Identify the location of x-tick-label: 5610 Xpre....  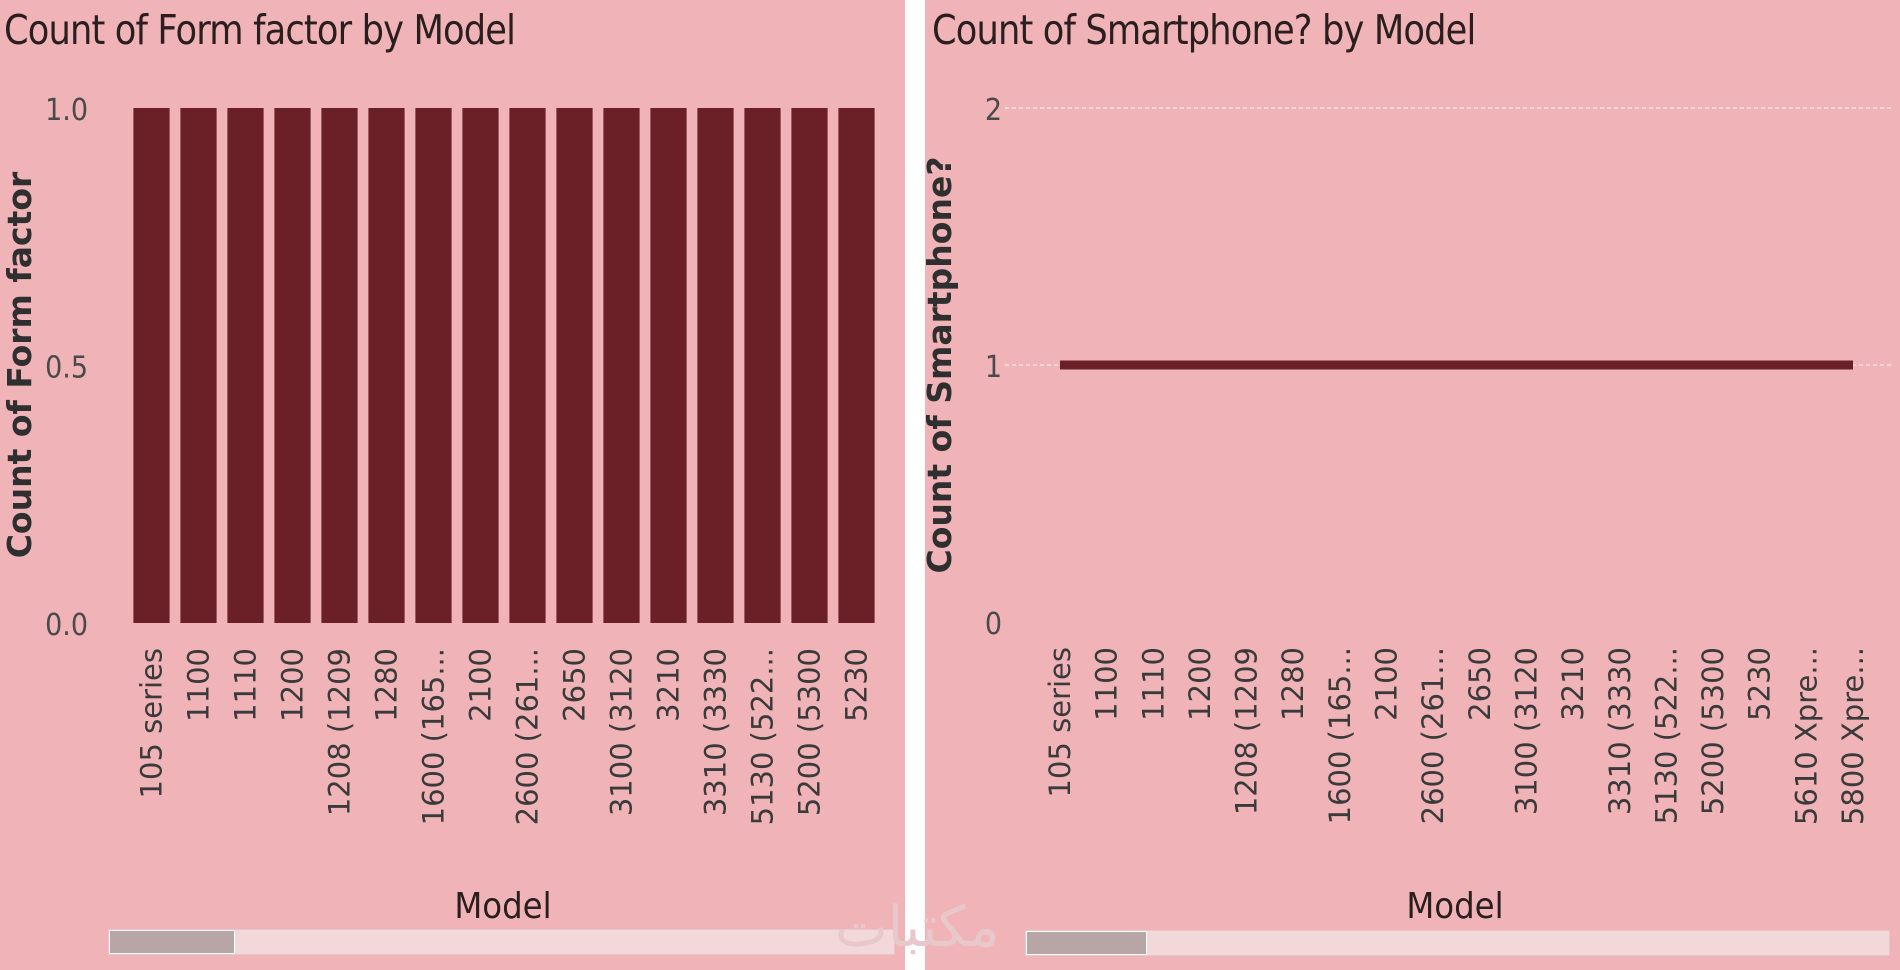
(1806, 736).